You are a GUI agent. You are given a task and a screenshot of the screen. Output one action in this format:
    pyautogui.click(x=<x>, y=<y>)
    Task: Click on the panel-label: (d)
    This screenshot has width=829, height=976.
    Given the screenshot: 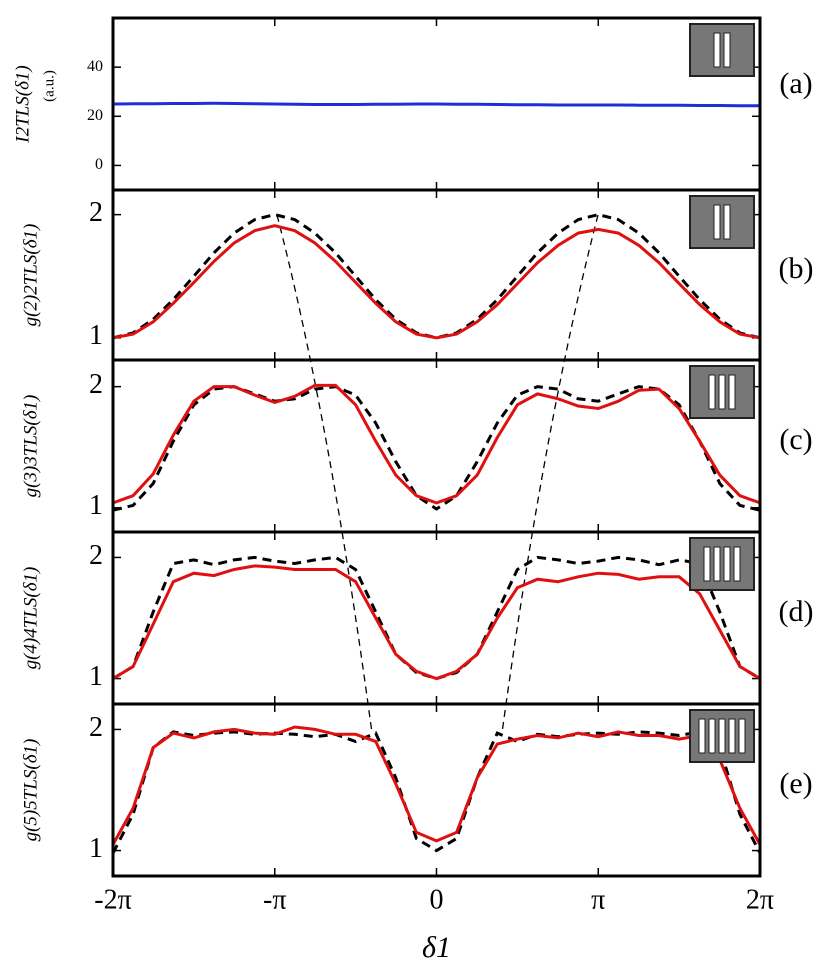 What is the action you would take?
    pyautogui.click(x=796, y=611)
    